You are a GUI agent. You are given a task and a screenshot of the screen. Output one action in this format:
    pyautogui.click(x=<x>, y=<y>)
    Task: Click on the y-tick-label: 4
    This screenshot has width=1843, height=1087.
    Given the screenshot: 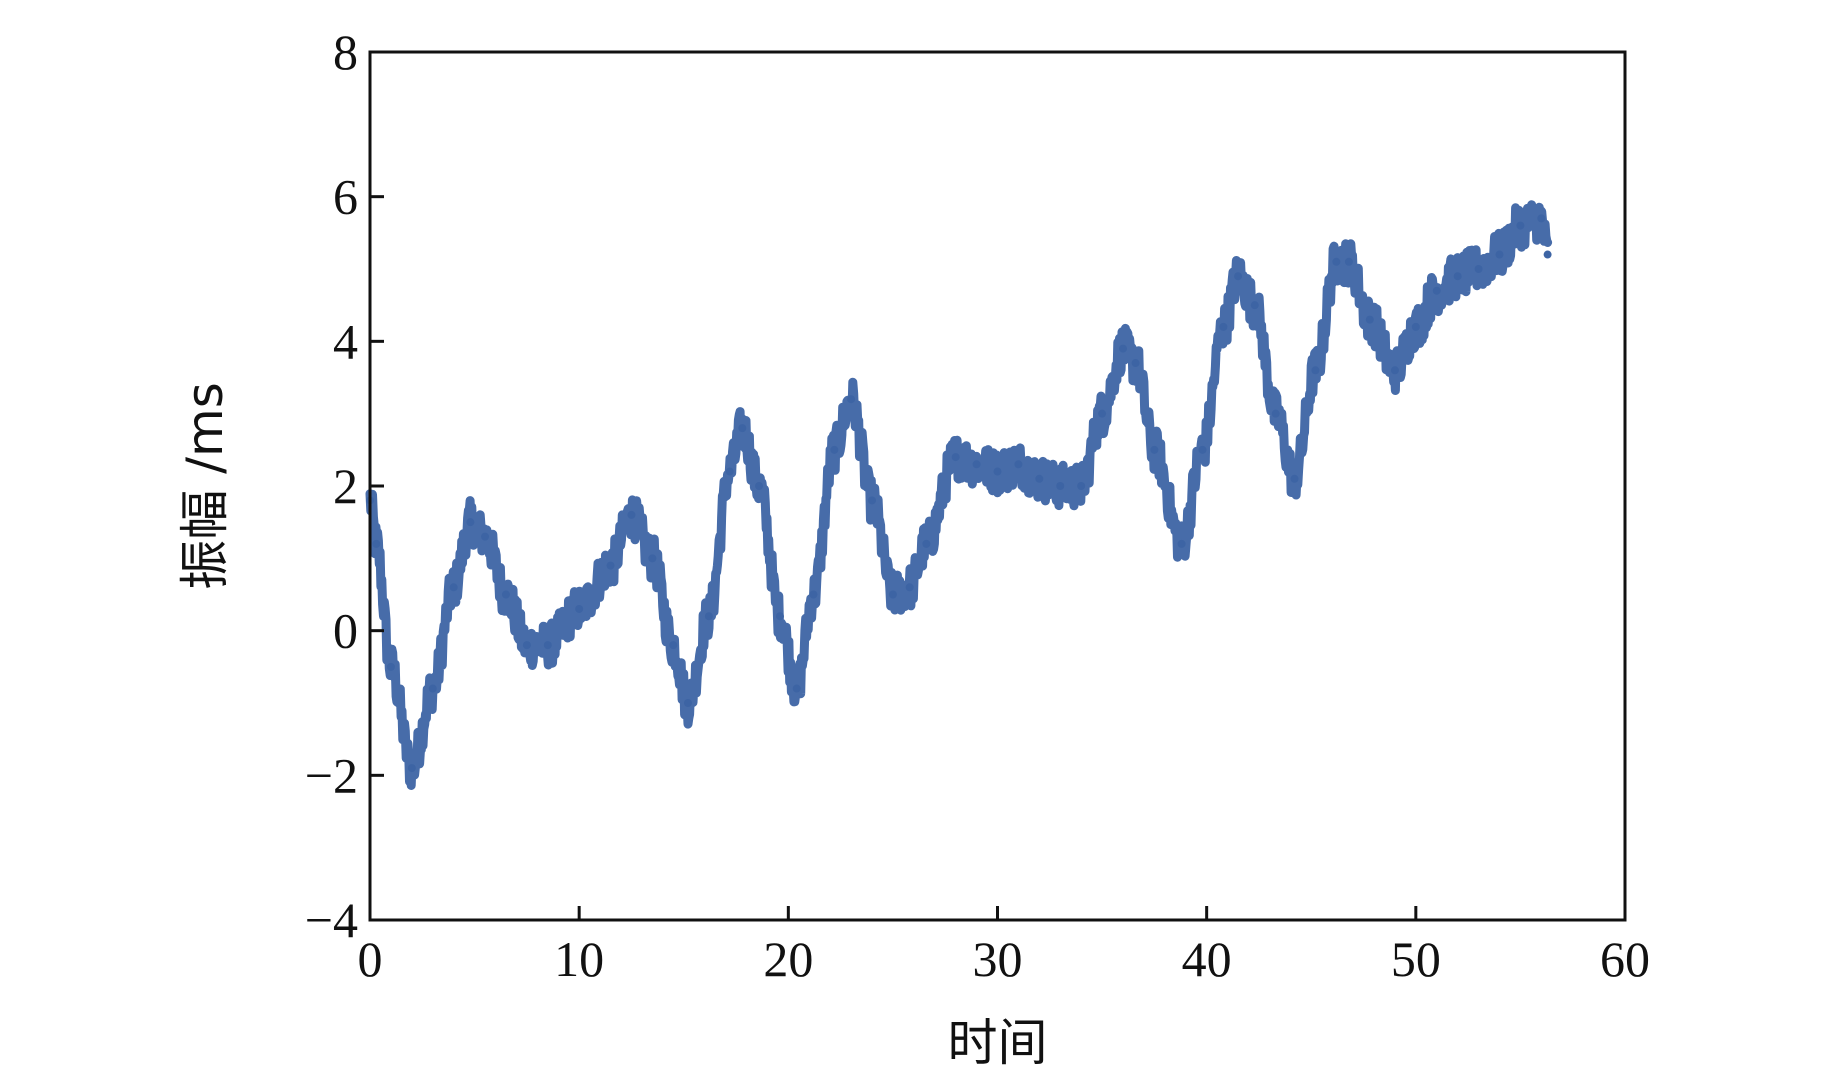 What is the action you would take?
    pyautogui.click(x=345, y=341)
    